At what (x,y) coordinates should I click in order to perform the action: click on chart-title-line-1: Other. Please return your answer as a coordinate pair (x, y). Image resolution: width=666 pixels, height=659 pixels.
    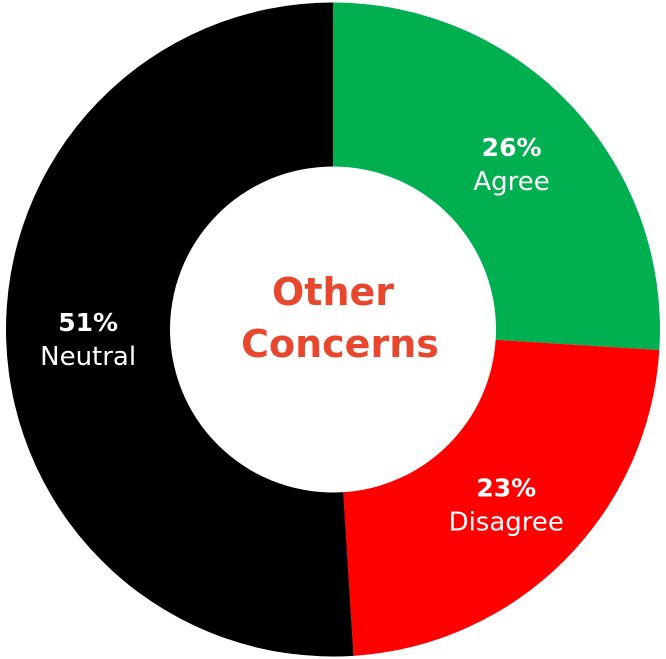
    Looking at the image, I should click on (333, 292).